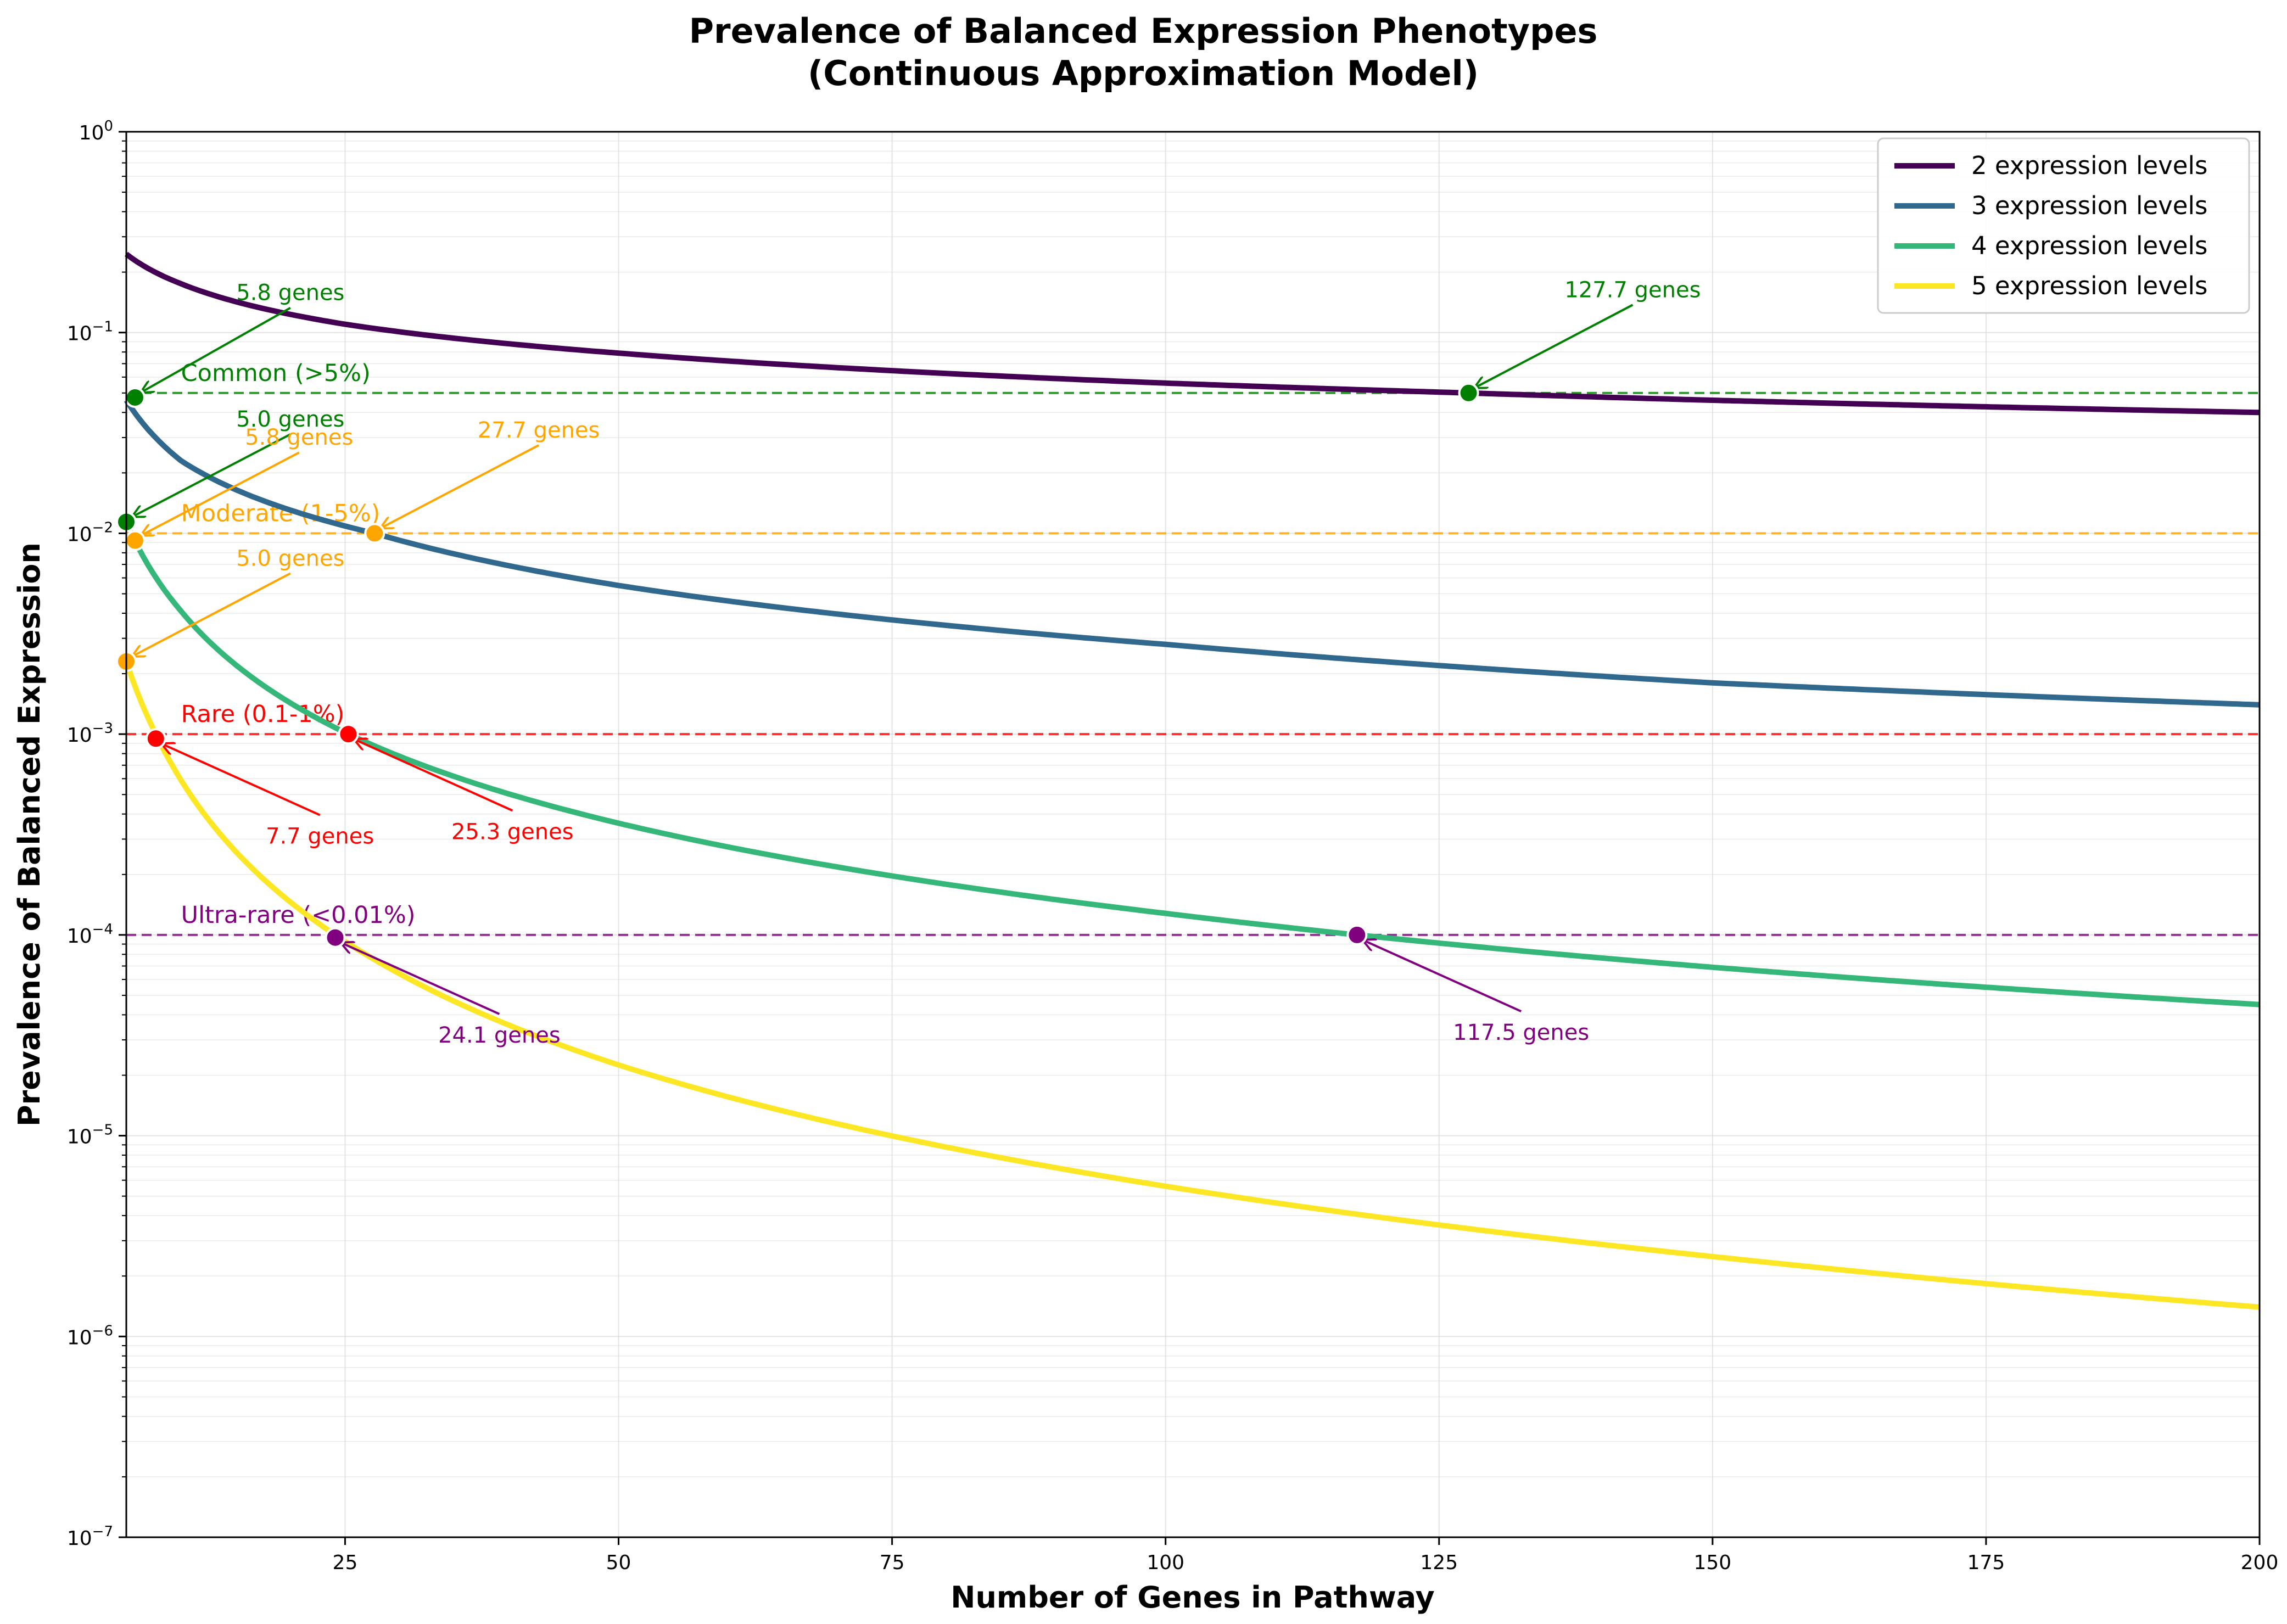 The image size is (2287, 1624). What do you see at coordinates (1192, 1597) in the screenshot?
I see `x-axis-label: Number of Genes in Pathway` at bounding box center [1192, 1597].